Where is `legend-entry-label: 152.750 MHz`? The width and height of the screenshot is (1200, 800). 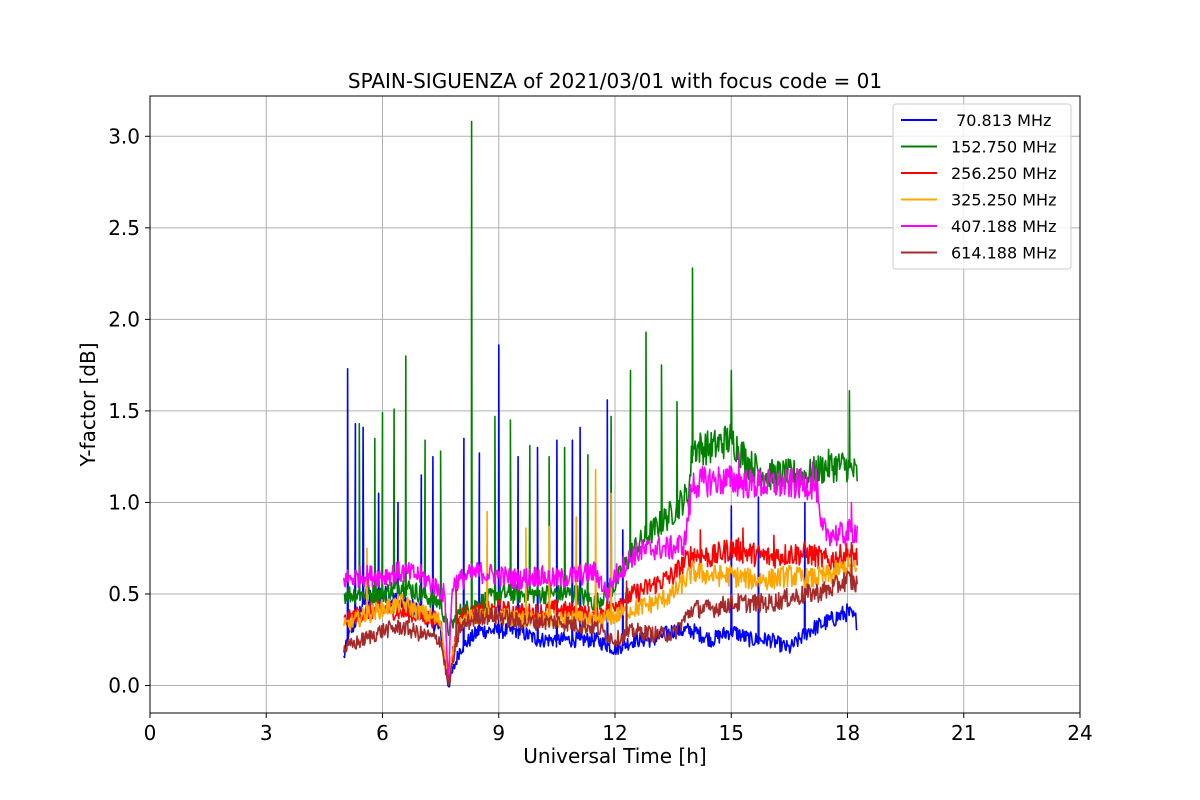
legend-entry-label: 152.750 MHz is located at coordinates (1003, 147).